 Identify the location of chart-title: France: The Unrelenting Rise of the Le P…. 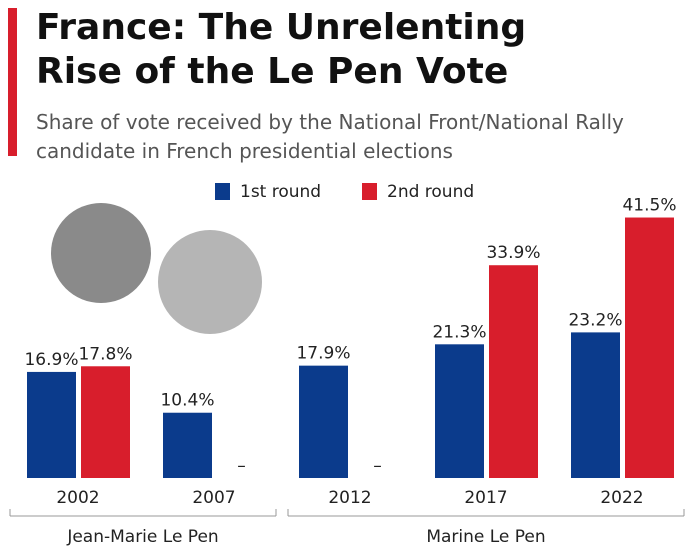
(281, 49).